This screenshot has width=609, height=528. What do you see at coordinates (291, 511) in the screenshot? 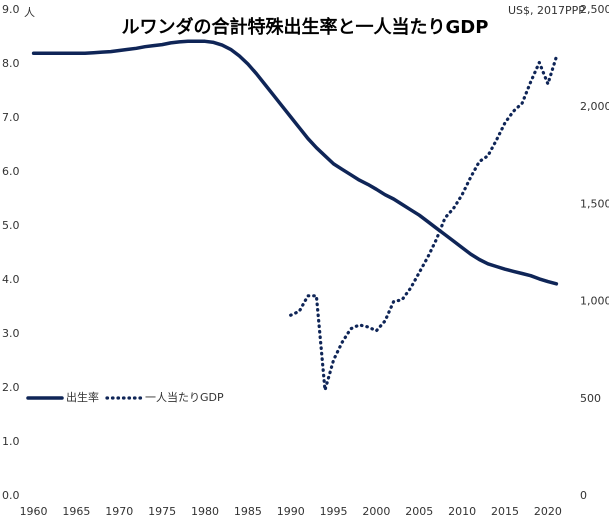
I see `x-tick-label: 1990` at bounding box center [291, 511].